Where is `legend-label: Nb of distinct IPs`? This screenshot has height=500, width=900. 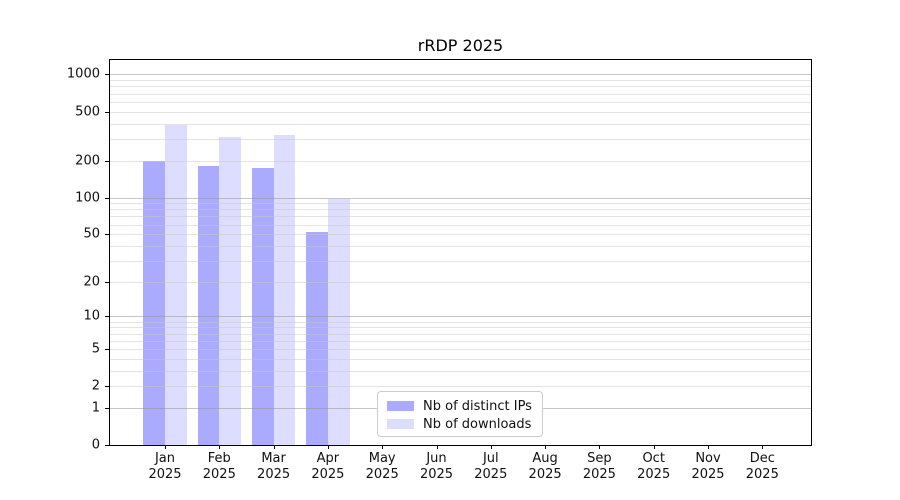
legend-label: Nb of distinct IPs is located at coordinates (477, 406).